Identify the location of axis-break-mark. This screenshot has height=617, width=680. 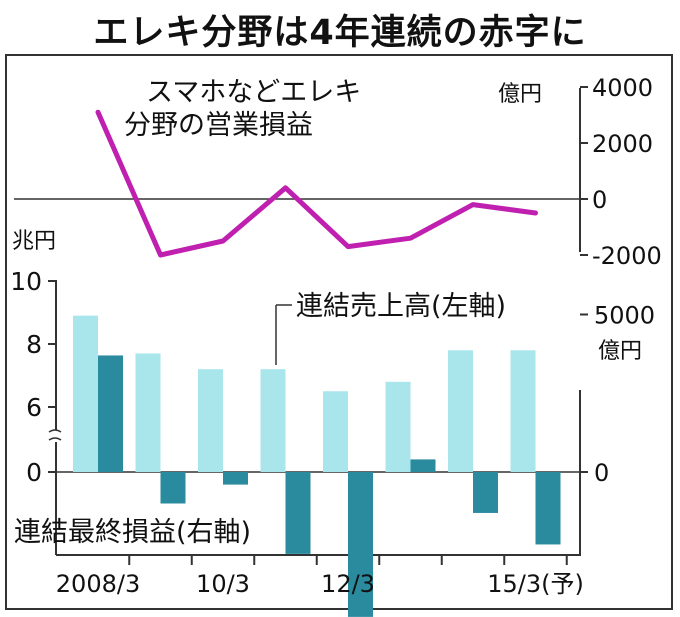
(55, 435).